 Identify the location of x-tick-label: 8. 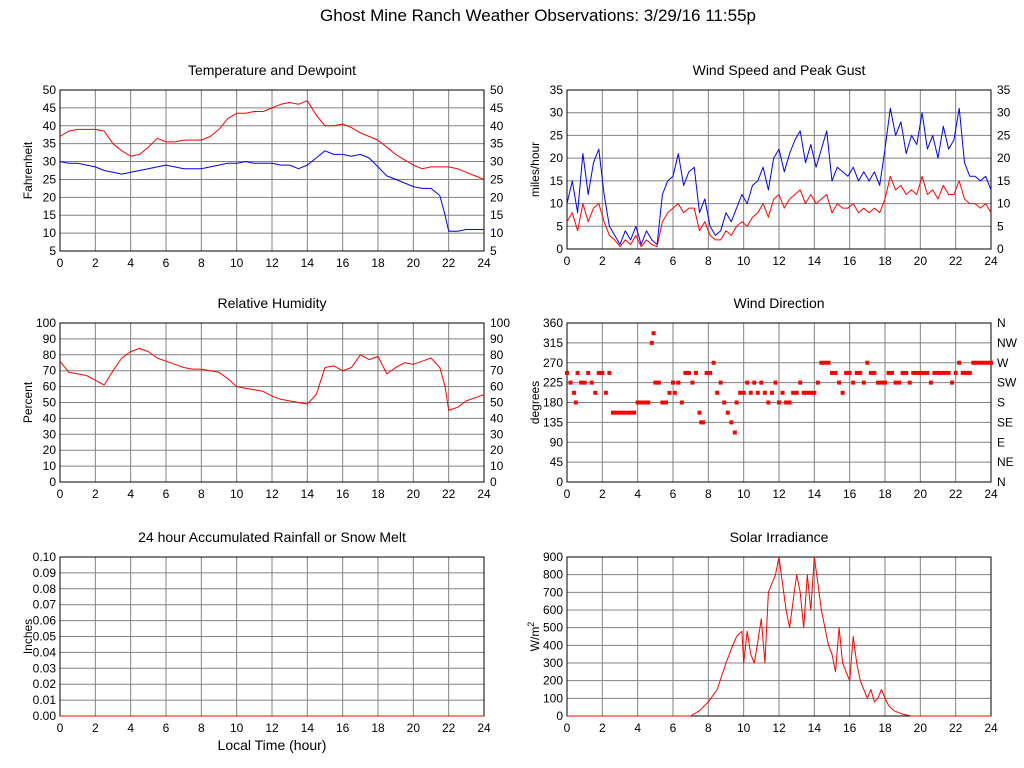
(201, 728).